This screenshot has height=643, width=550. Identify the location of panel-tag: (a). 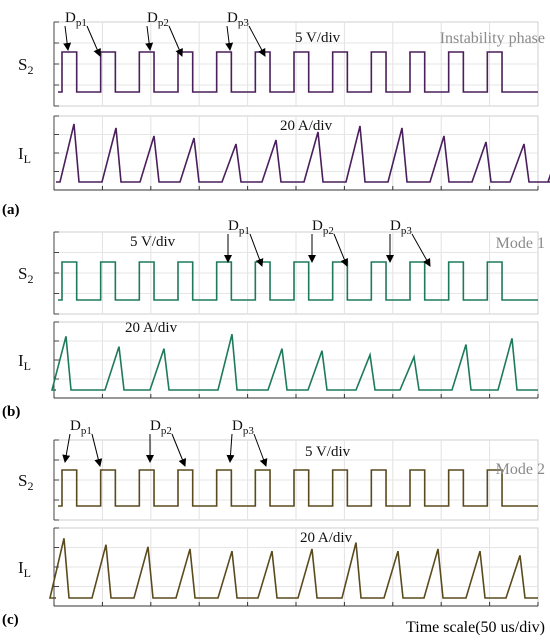
(11, 210).